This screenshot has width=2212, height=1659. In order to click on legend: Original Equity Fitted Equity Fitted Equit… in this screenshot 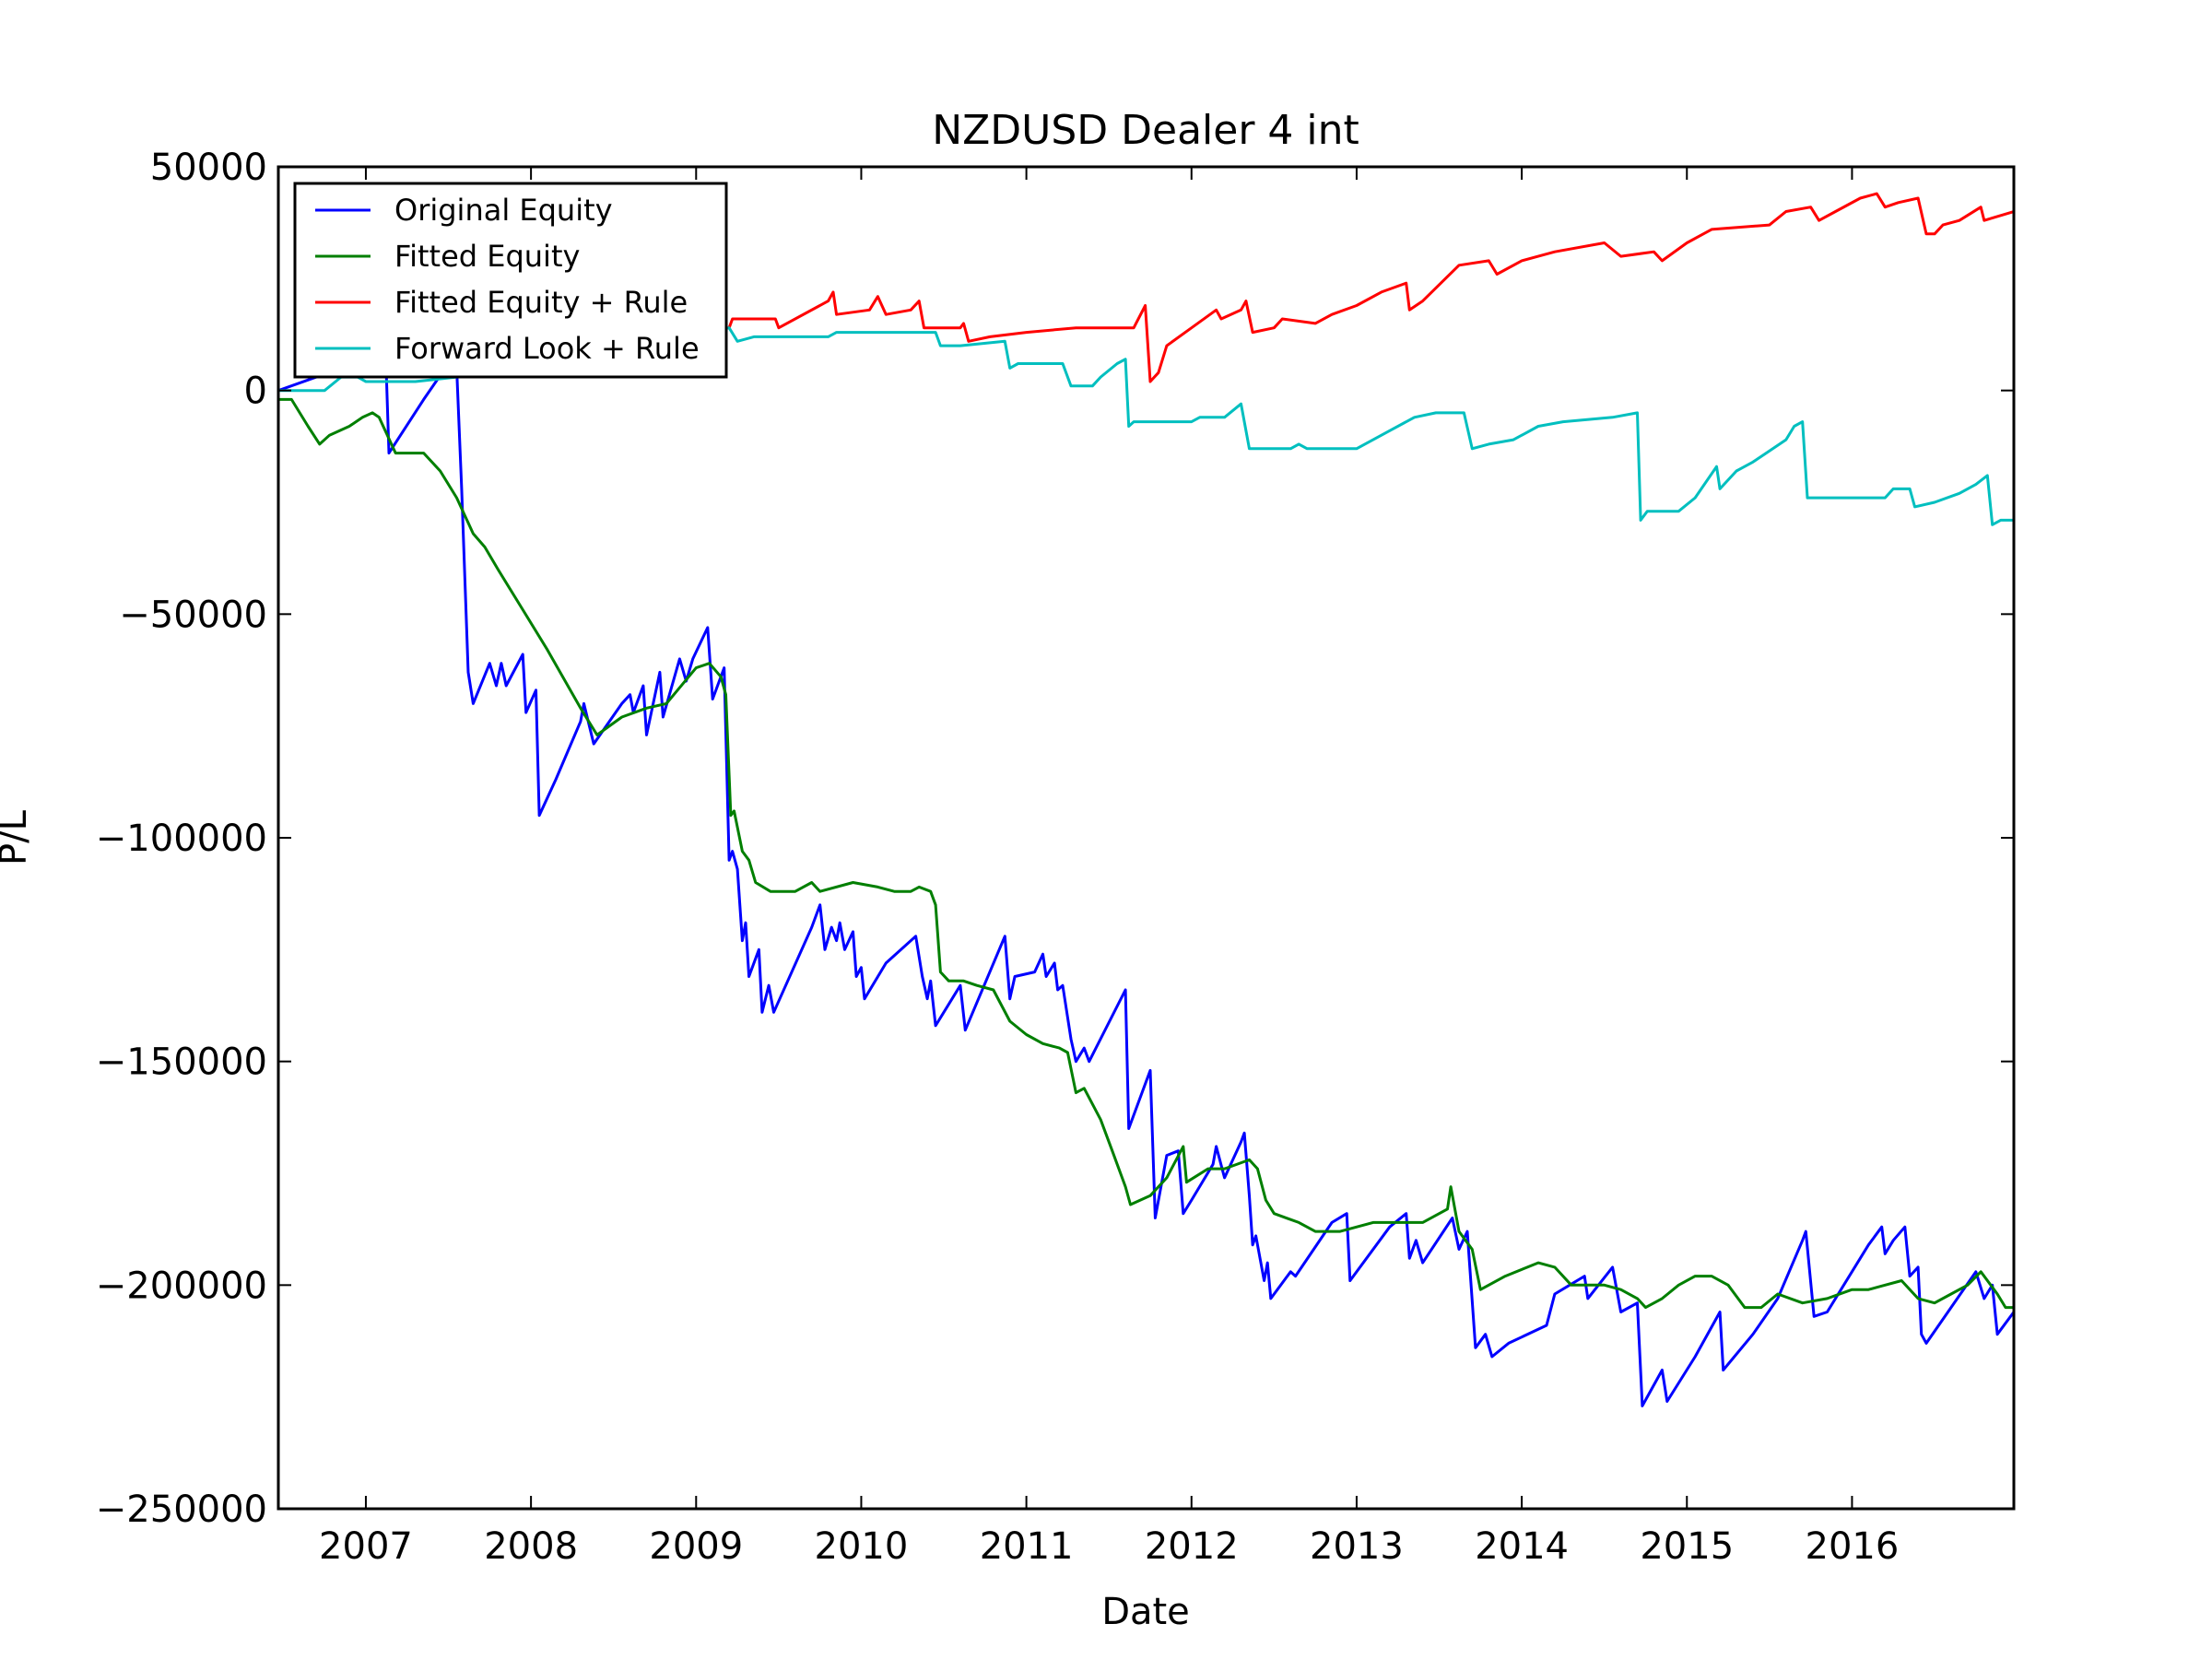, I will do `click(510, 280)`.